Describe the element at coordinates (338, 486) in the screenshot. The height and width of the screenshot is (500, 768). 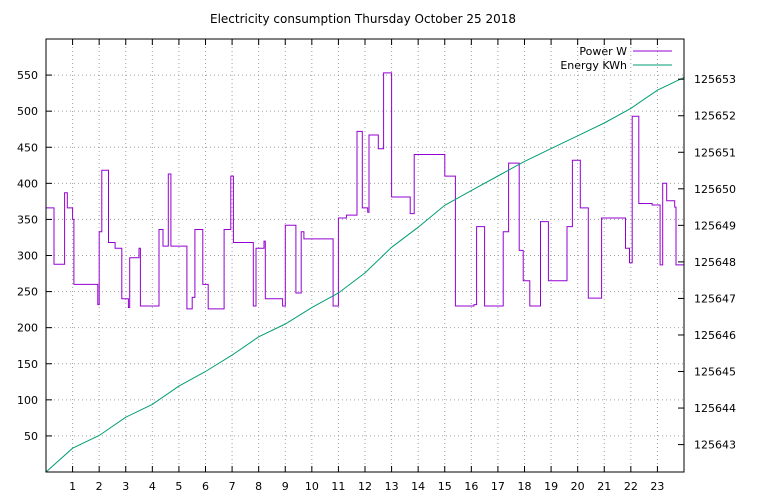
I see `x-tick-label: 11` at that location.